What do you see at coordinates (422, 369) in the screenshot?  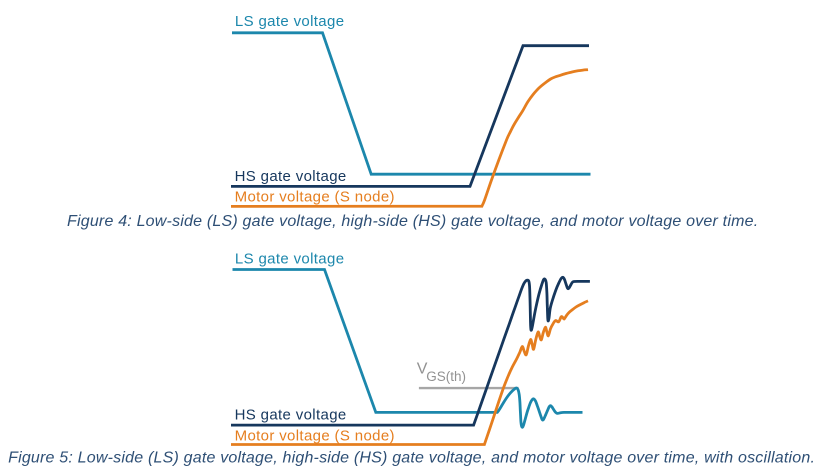 I see `svg-text: V` at bounding box center [422, 369].